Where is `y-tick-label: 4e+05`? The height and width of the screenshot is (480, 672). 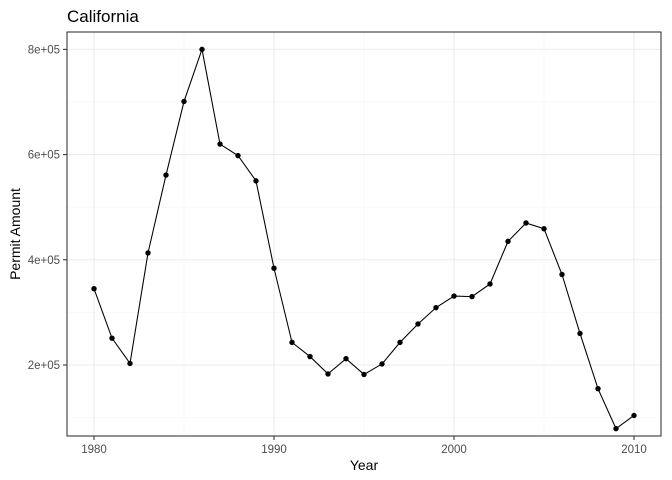
y-tick-label: 4e+05 is located at coordinates (44, 261).